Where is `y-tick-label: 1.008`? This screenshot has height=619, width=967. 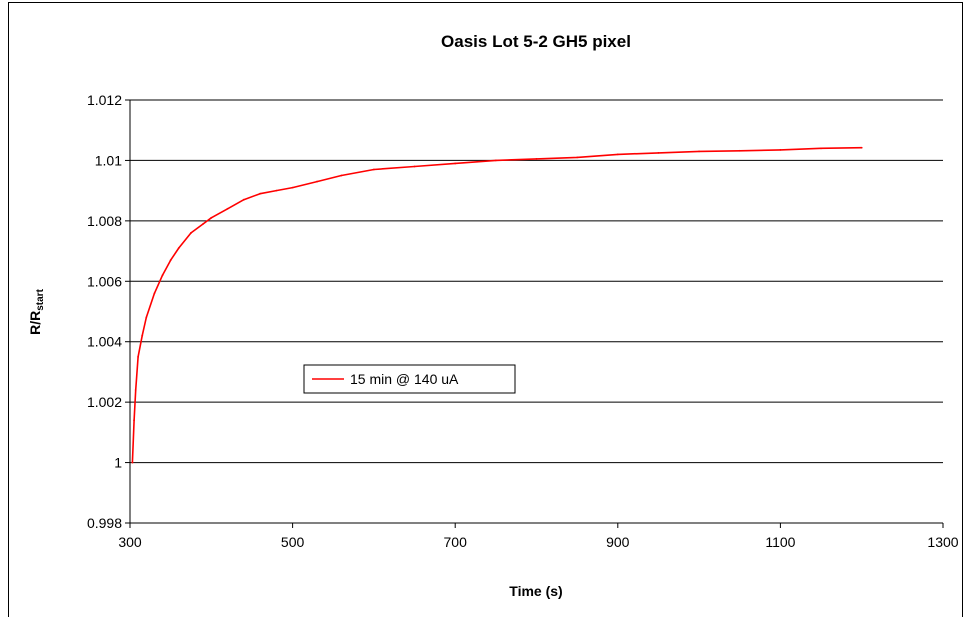 y-tick-label: 1.008 is located at coordinates (104, 221).